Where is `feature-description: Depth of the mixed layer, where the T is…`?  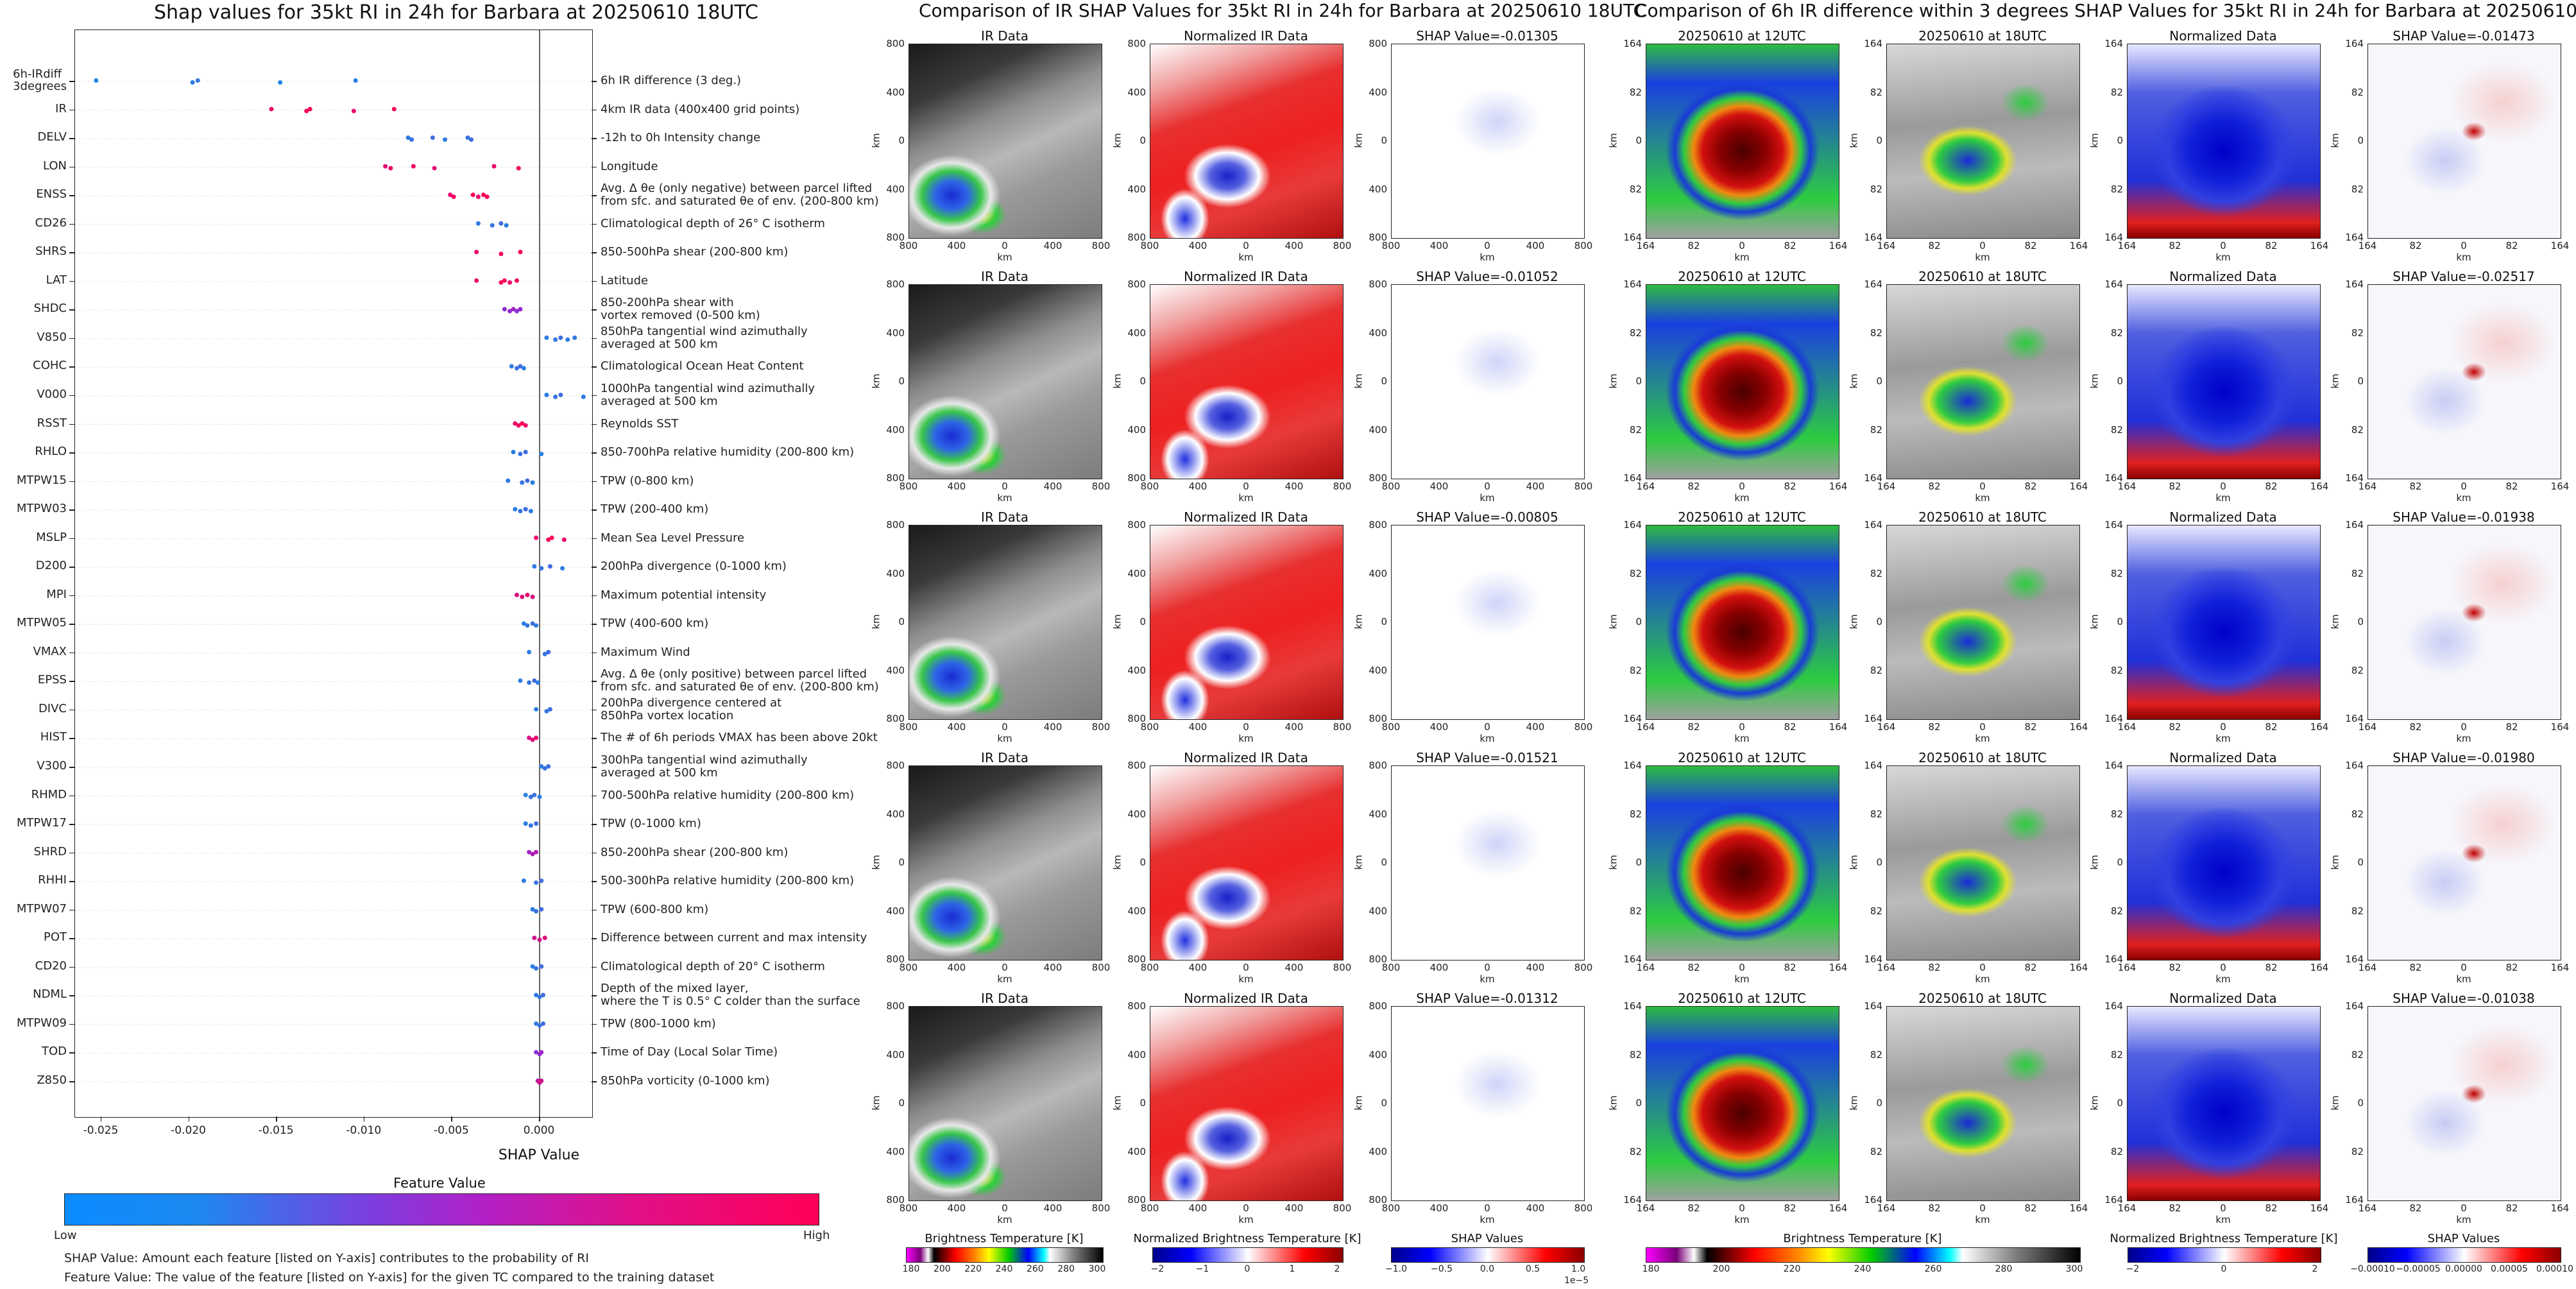 feature-description: Depth of the mixed layer, where the T is… is located at coordinates (730, 996).